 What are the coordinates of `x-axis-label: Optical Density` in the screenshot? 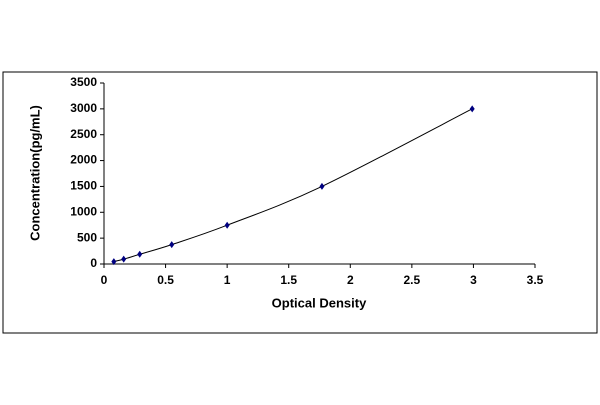 It's located at (319, 302).